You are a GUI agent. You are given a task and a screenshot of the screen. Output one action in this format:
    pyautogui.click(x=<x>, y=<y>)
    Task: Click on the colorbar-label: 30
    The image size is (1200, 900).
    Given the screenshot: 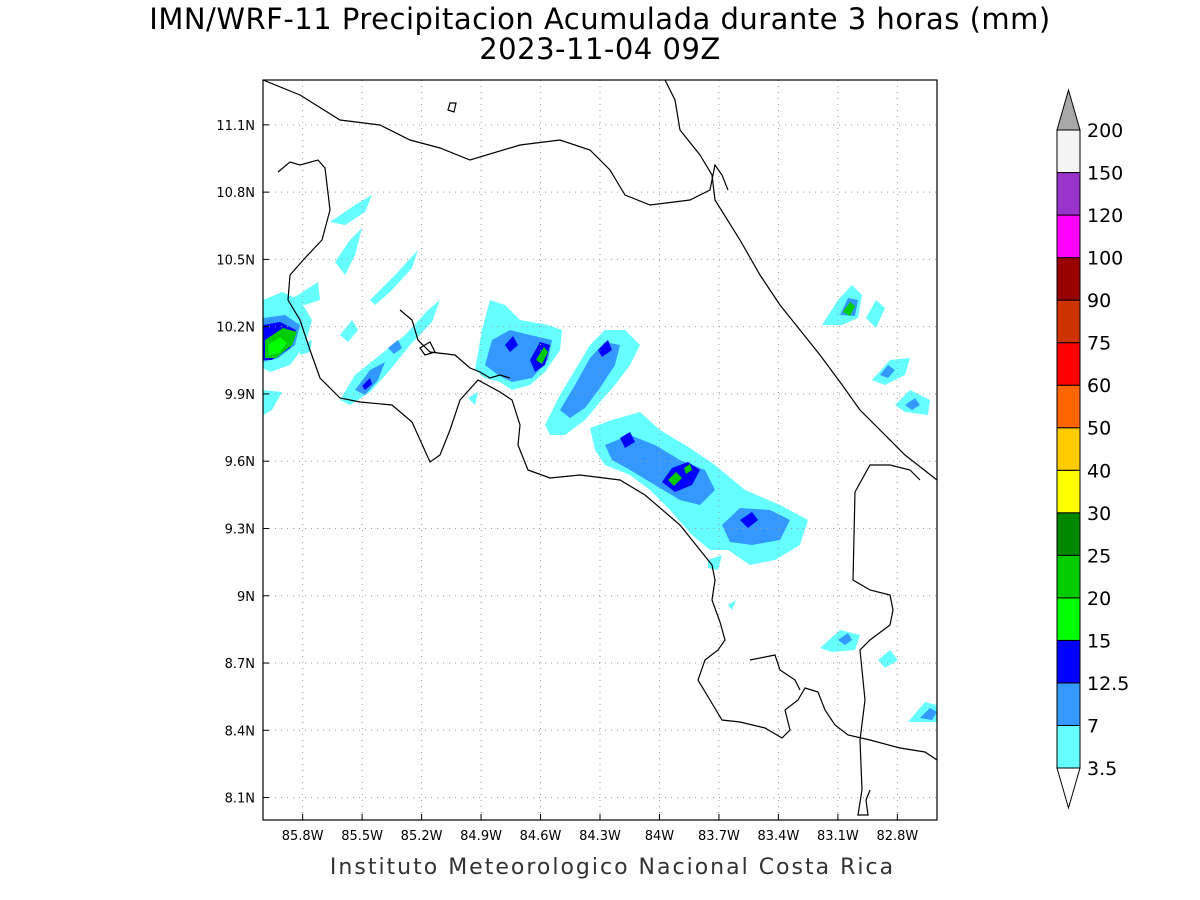 What is the action you would take?
    pyautogui.click(x=1099, y=514)
    